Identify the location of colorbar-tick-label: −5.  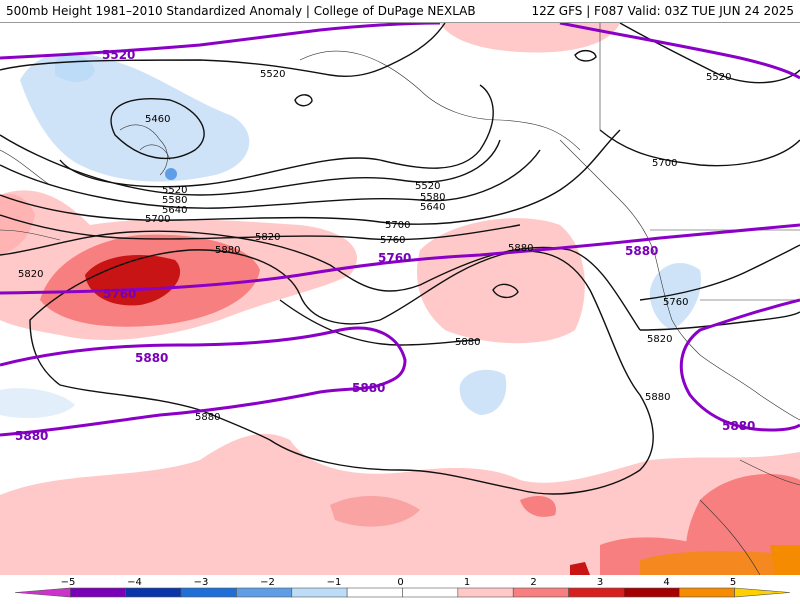
(68, 582).